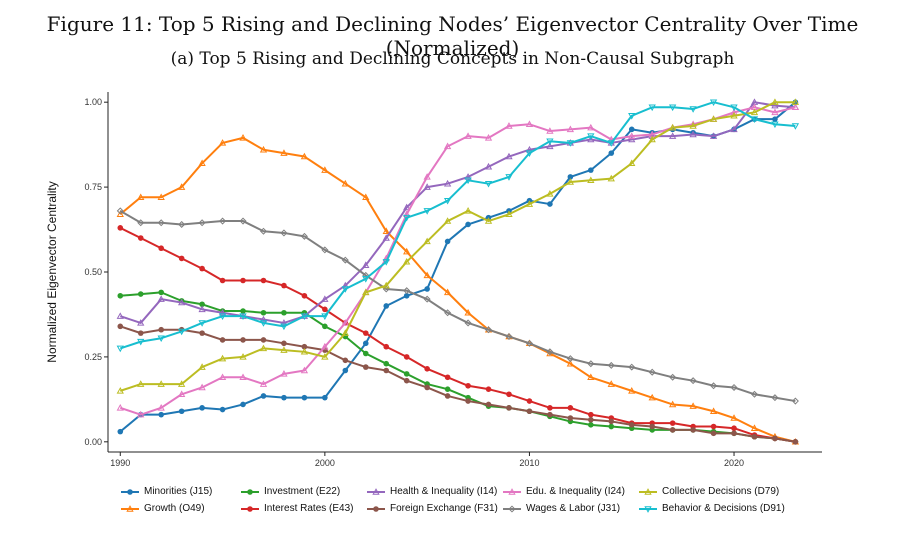 Image resolution: width=905 pixels, height=537 pixels. I want to click on legend-label: Behavior & Decisions (D91), so click(723, 508).